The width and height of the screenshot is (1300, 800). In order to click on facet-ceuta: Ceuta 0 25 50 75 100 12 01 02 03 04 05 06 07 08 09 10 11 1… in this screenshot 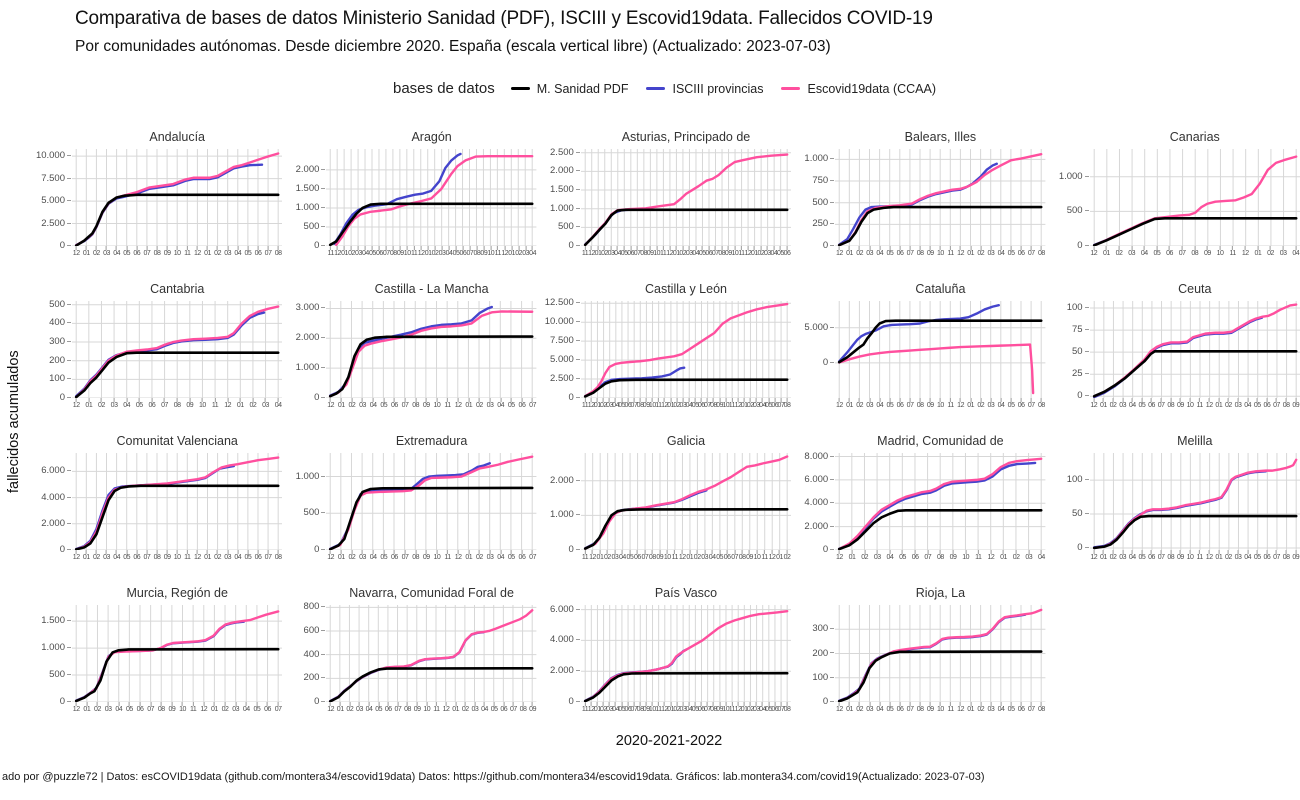, I will do `click(1175, 358)`.